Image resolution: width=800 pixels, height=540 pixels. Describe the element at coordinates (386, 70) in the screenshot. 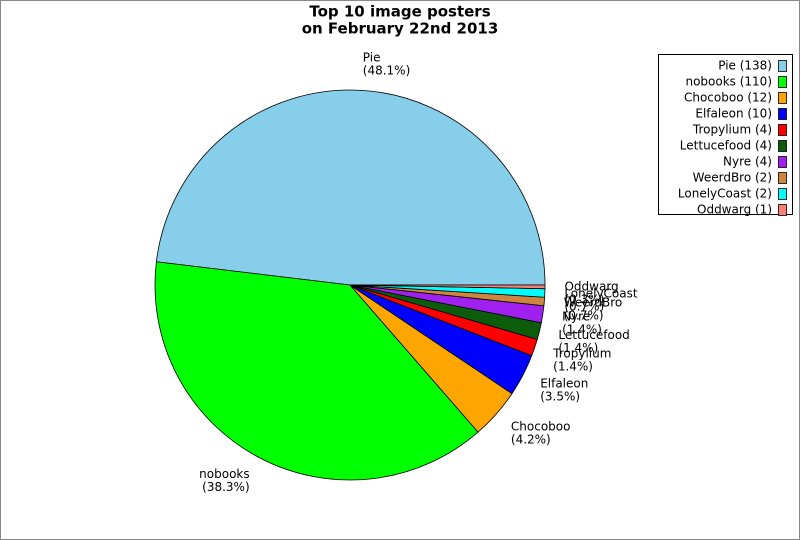

I see `slice-value-label: (48.1%)` at that location.